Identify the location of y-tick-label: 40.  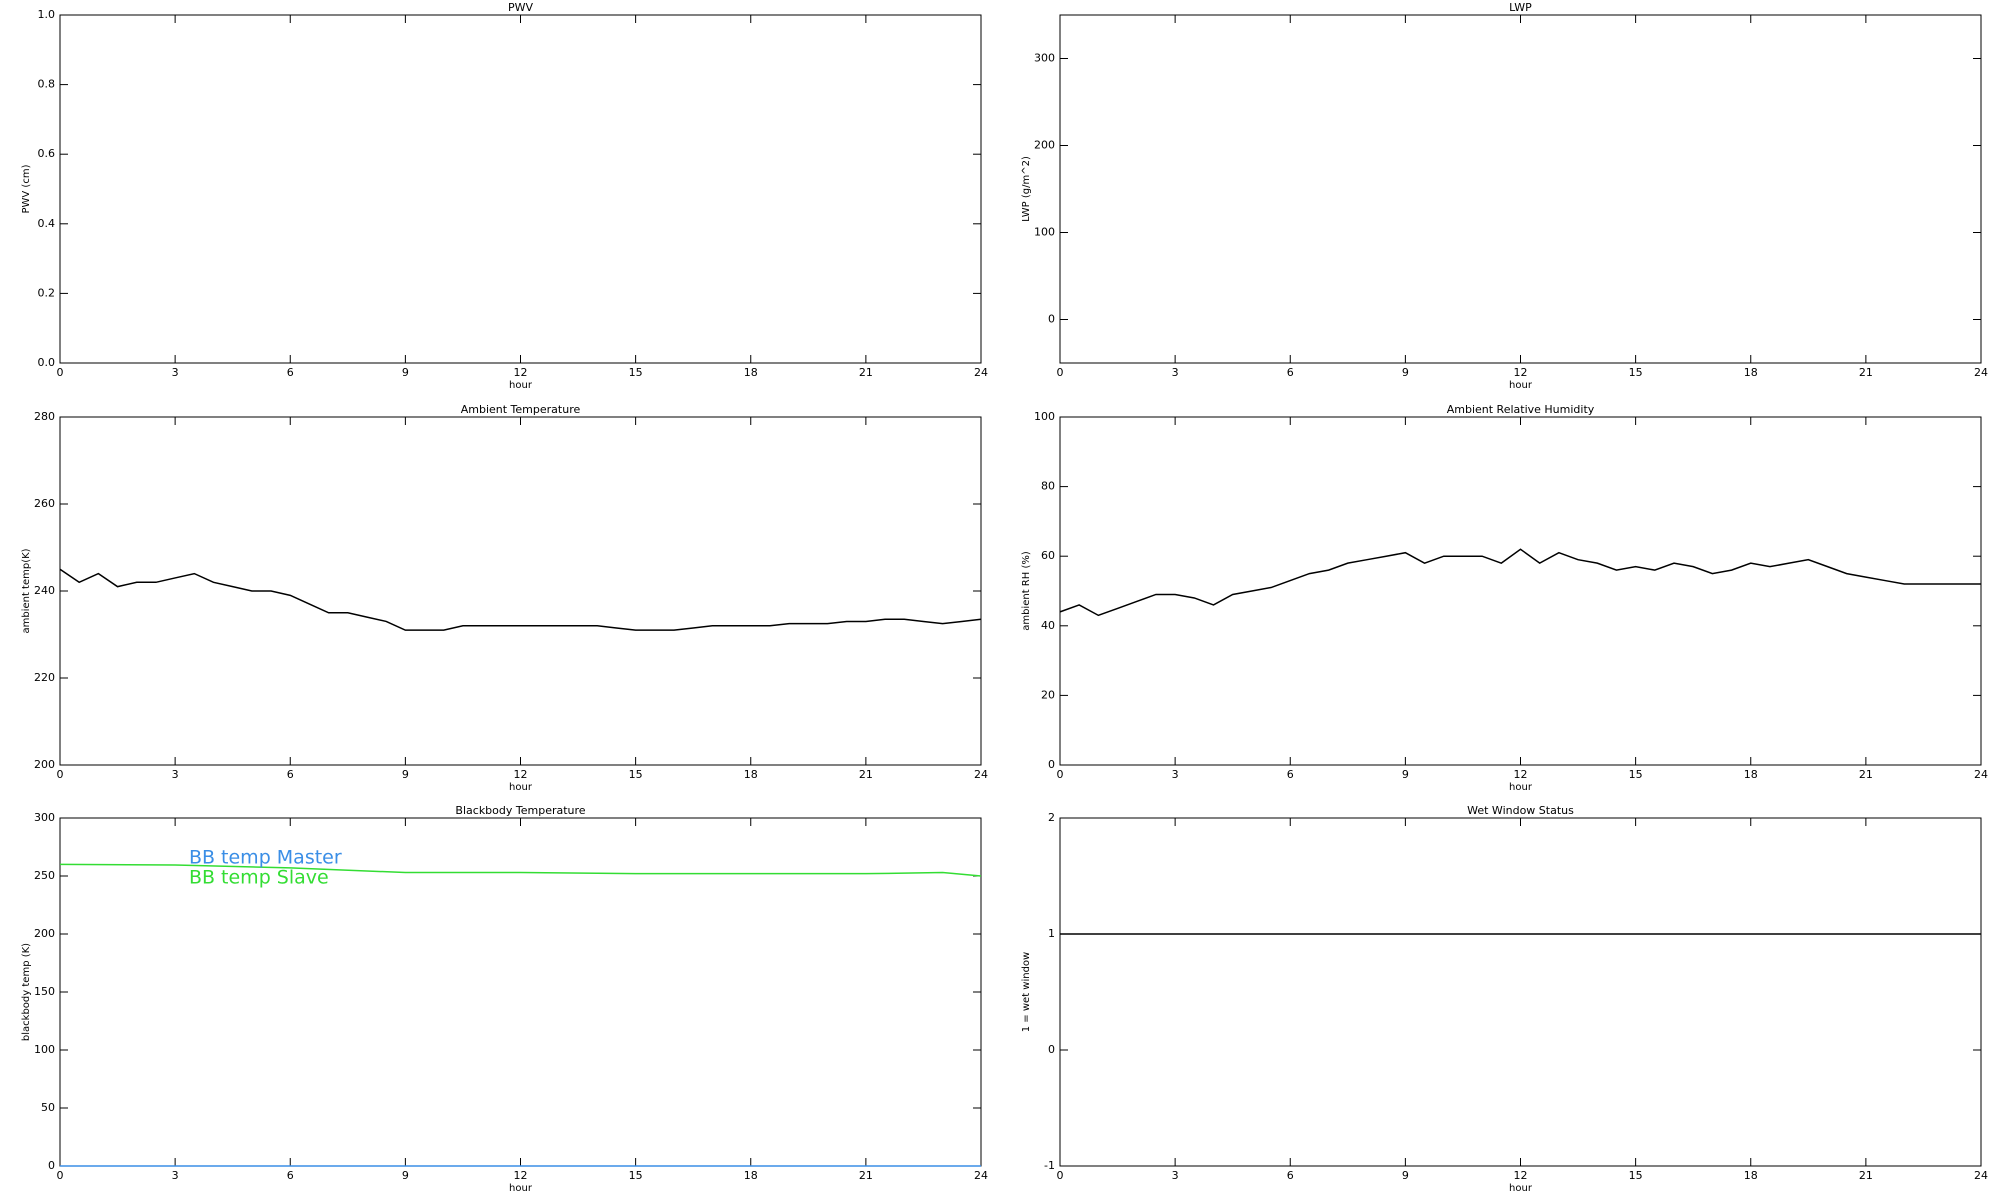
(1048, 625).